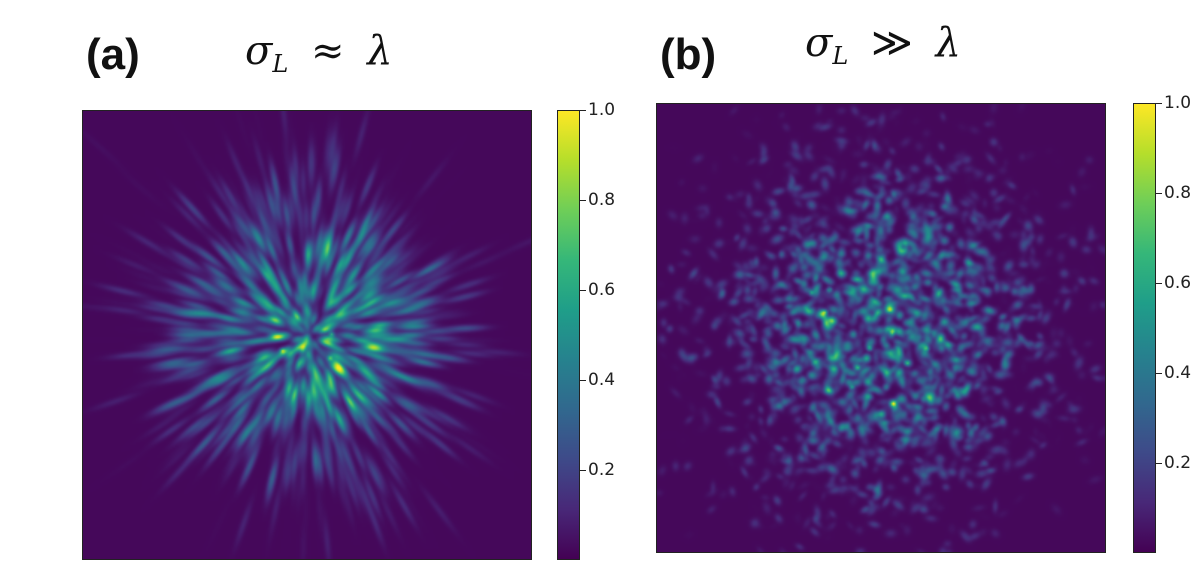 The image size is (1200, 568). Describe the element at coordinates (1144, 328) in the screenshot. I see `colorbar-b` at that location.